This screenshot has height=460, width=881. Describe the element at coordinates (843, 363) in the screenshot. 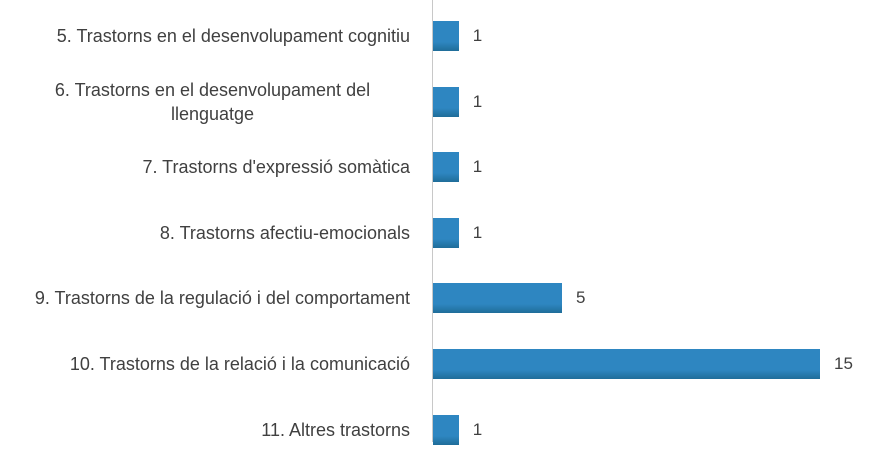

I see `value-label: 15` at that location.